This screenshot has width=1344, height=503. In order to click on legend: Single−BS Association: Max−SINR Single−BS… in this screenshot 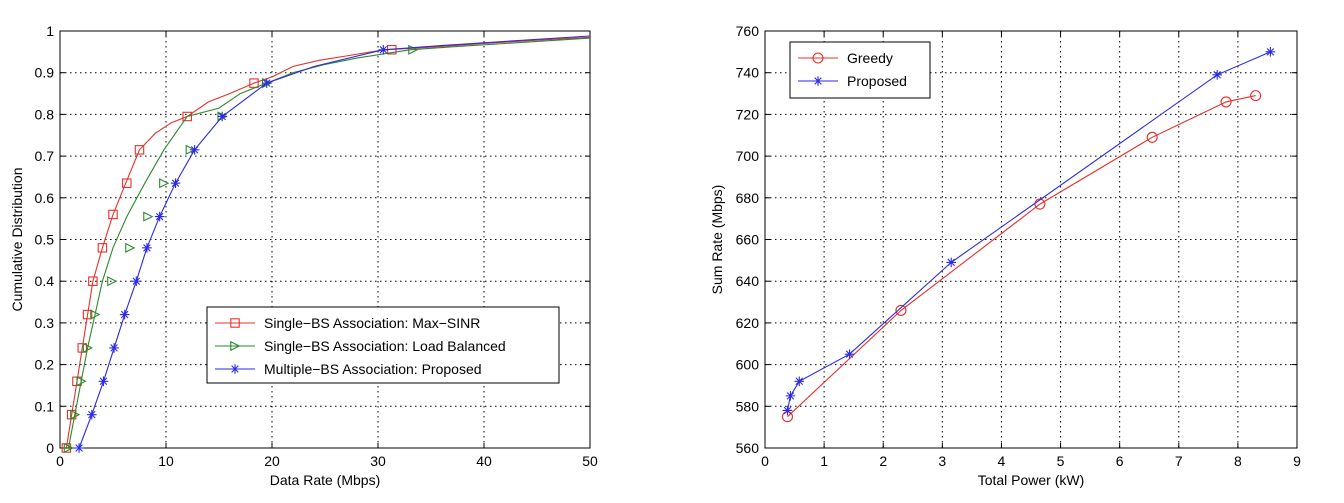, I will do `click(383, 345)`.